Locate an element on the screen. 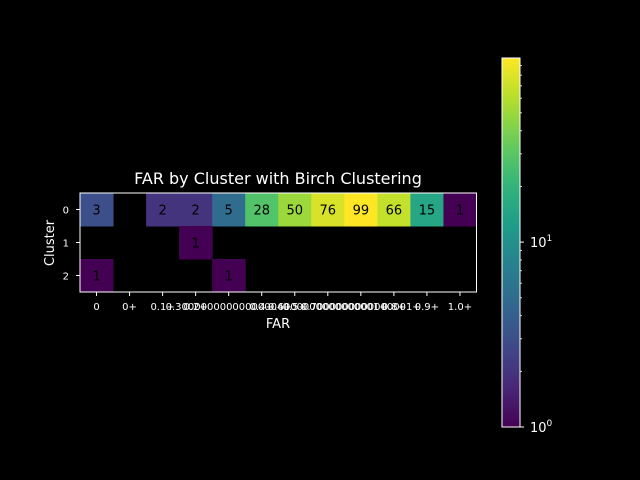  cell-value-label: 66 is located at coordinates (394, 211).